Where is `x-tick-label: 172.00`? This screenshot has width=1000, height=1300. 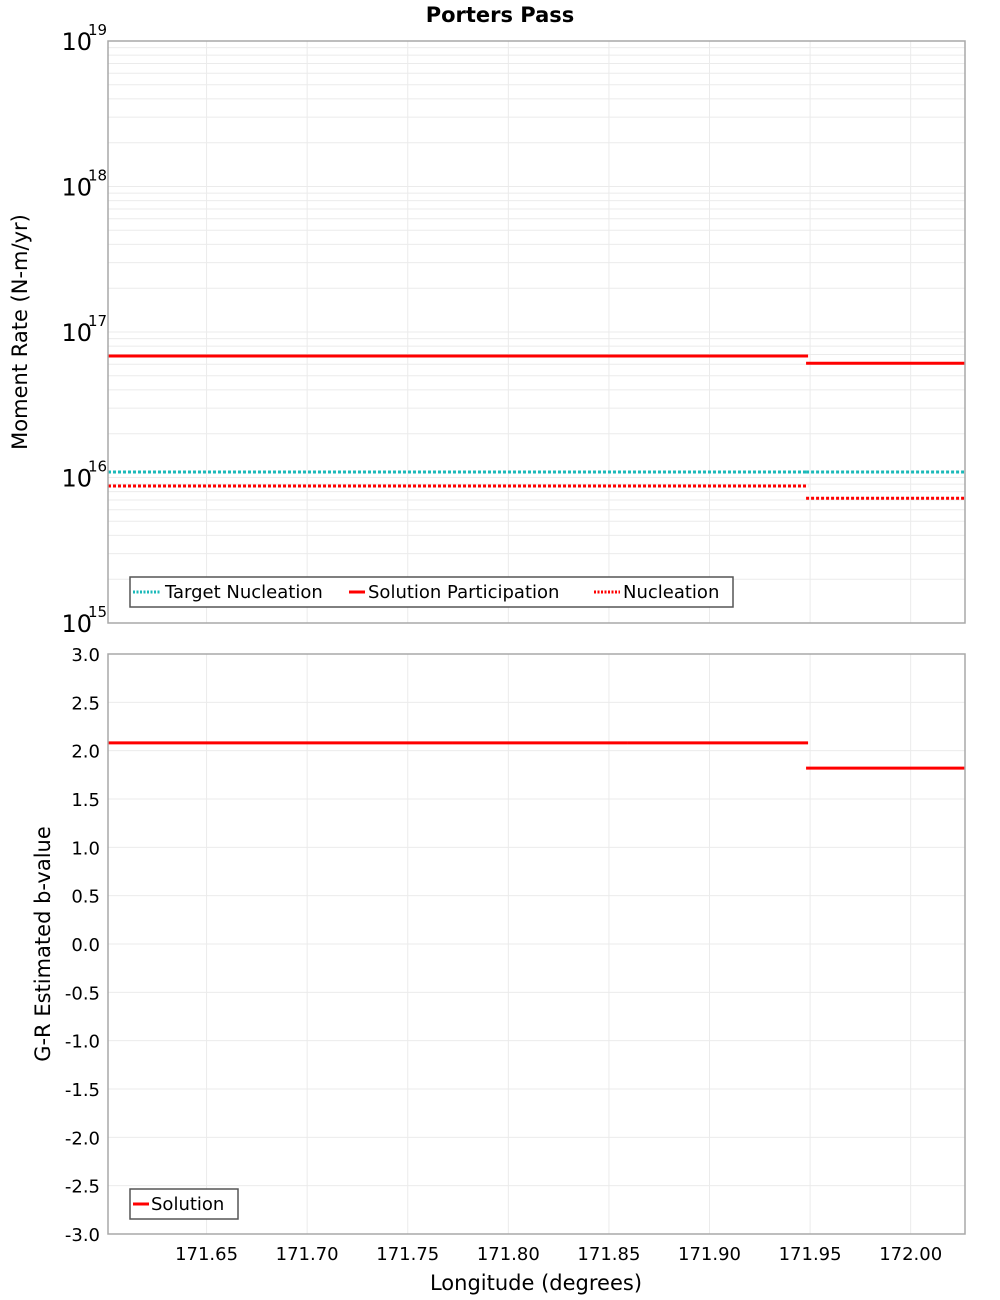
x-tick-label: 172.00 is located at coordinates (910, 1254).